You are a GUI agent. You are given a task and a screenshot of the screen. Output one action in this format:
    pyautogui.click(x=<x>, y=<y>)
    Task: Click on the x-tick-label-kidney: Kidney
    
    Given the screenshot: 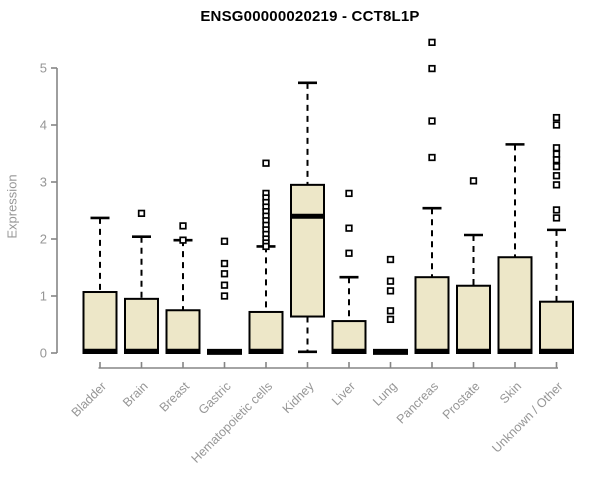 What is the action you would take?
    pyautogui.click(x=298, y=397)
    